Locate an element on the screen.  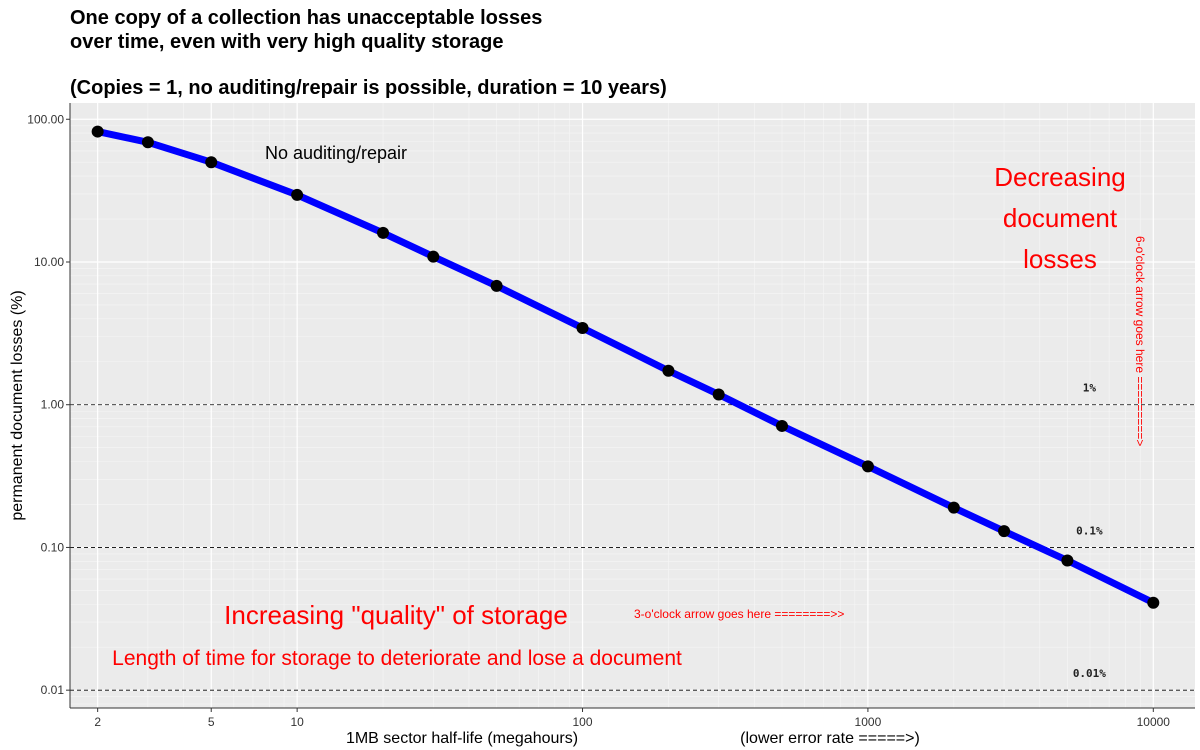
reference-line-label: 0.01% is located at coordinates (1089, 673).